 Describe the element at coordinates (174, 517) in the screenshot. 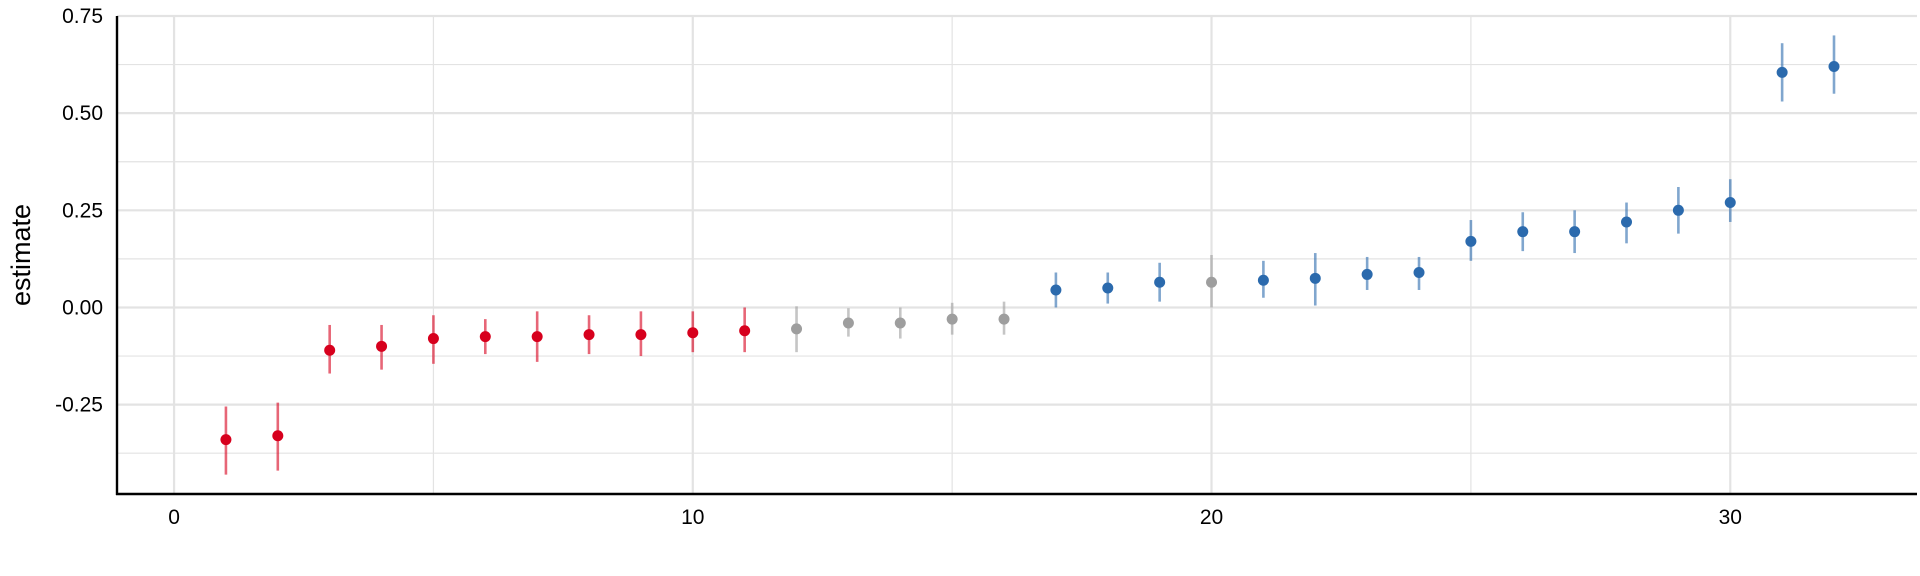

I see `x-tick-label: 0` at that location.